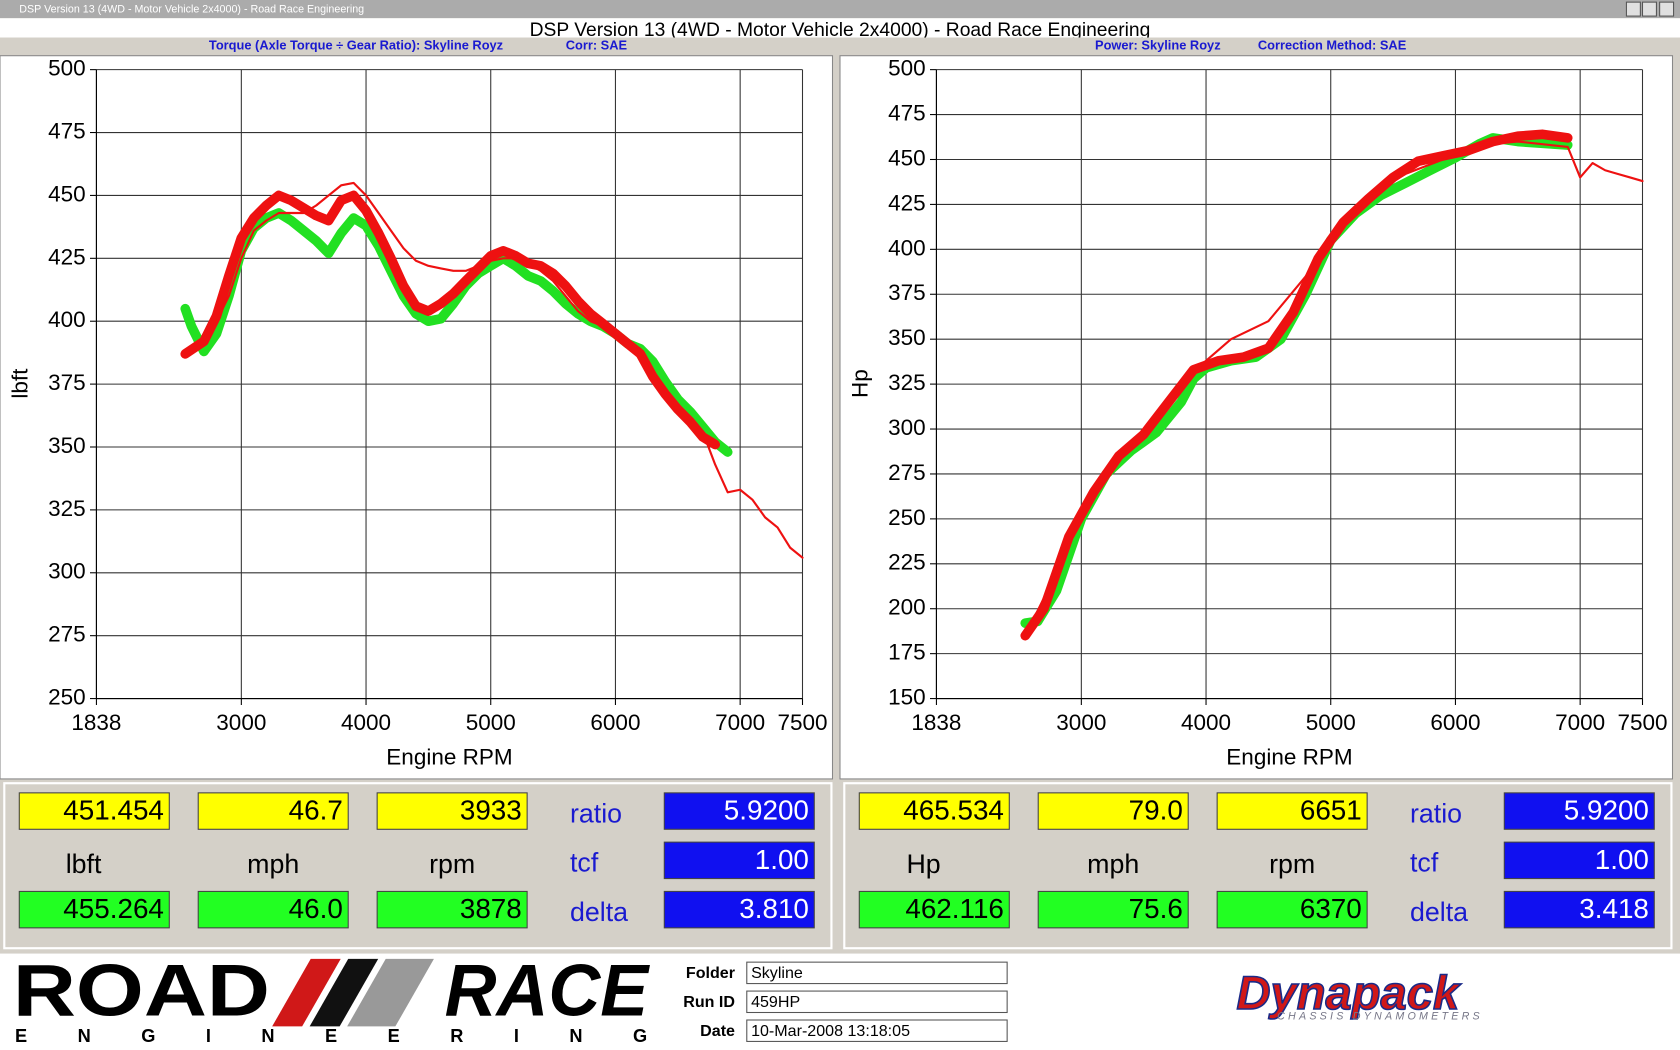 The image size is (1680, 1050). What do you see at coordinates (1633, 9) in the screenshot?
I see `minimize-button` at bounding box center [1633, 9].